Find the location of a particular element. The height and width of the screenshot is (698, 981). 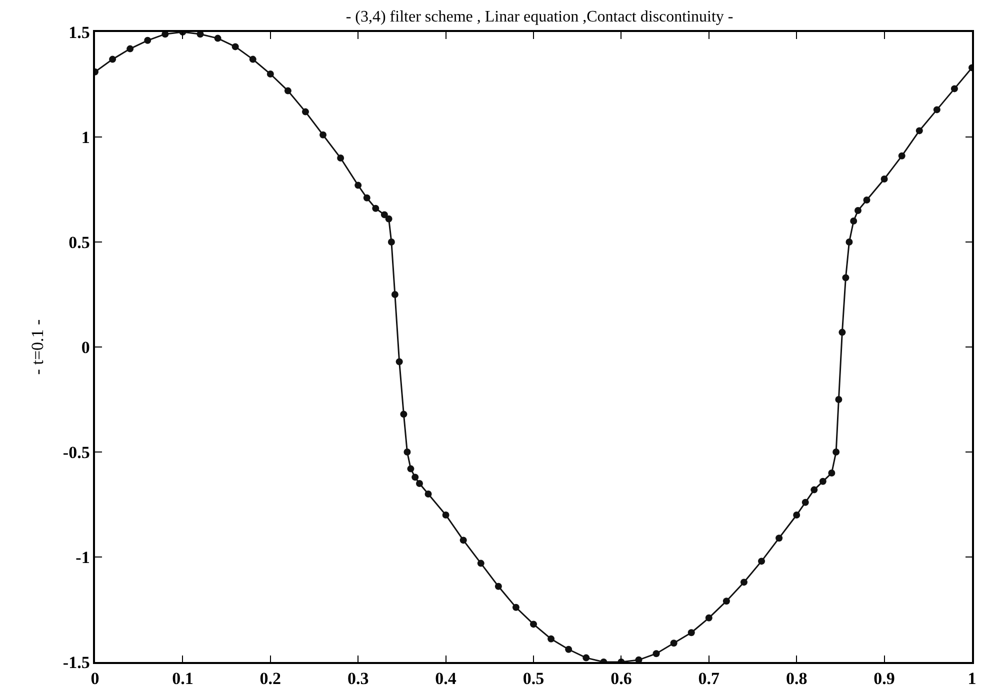

x-tick-label: 0.8 is located at coordinates (797, 678).